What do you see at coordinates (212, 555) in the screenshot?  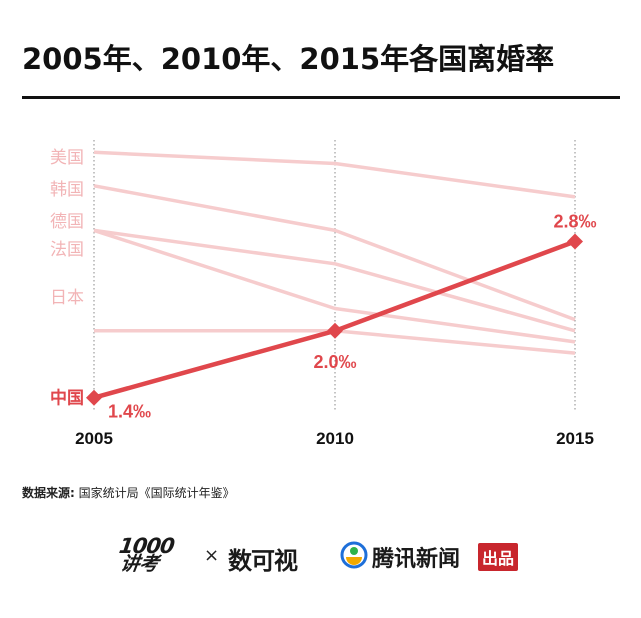 I see `logo-times-sign: ×` at bounding box center [212, 555].